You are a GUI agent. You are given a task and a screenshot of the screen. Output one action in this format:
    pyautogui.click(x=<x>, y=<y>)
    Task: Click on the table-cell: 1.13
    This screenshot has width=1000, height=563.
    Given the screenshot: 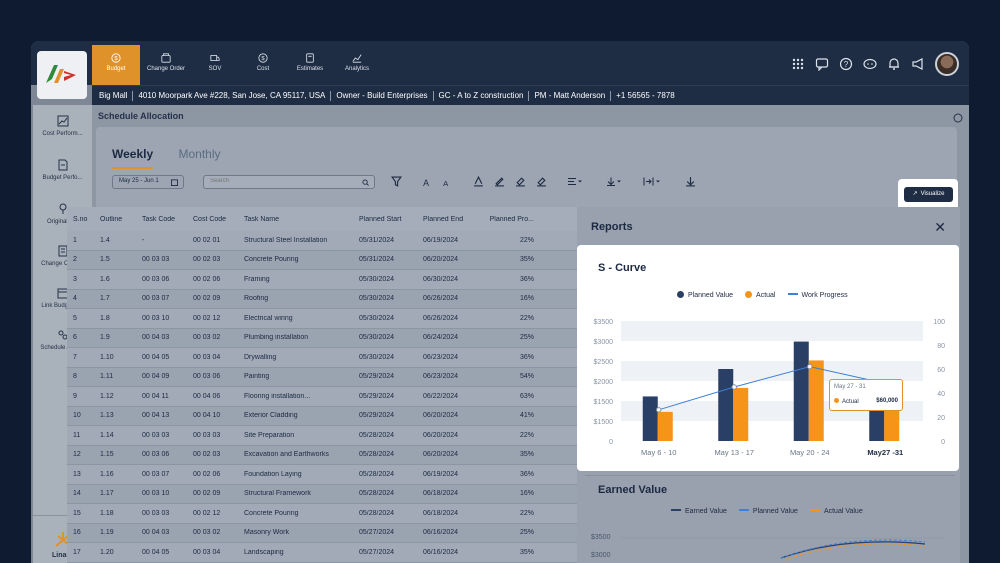 What is the action you would take?
    pyautogui.click(x=107, y=416)
    